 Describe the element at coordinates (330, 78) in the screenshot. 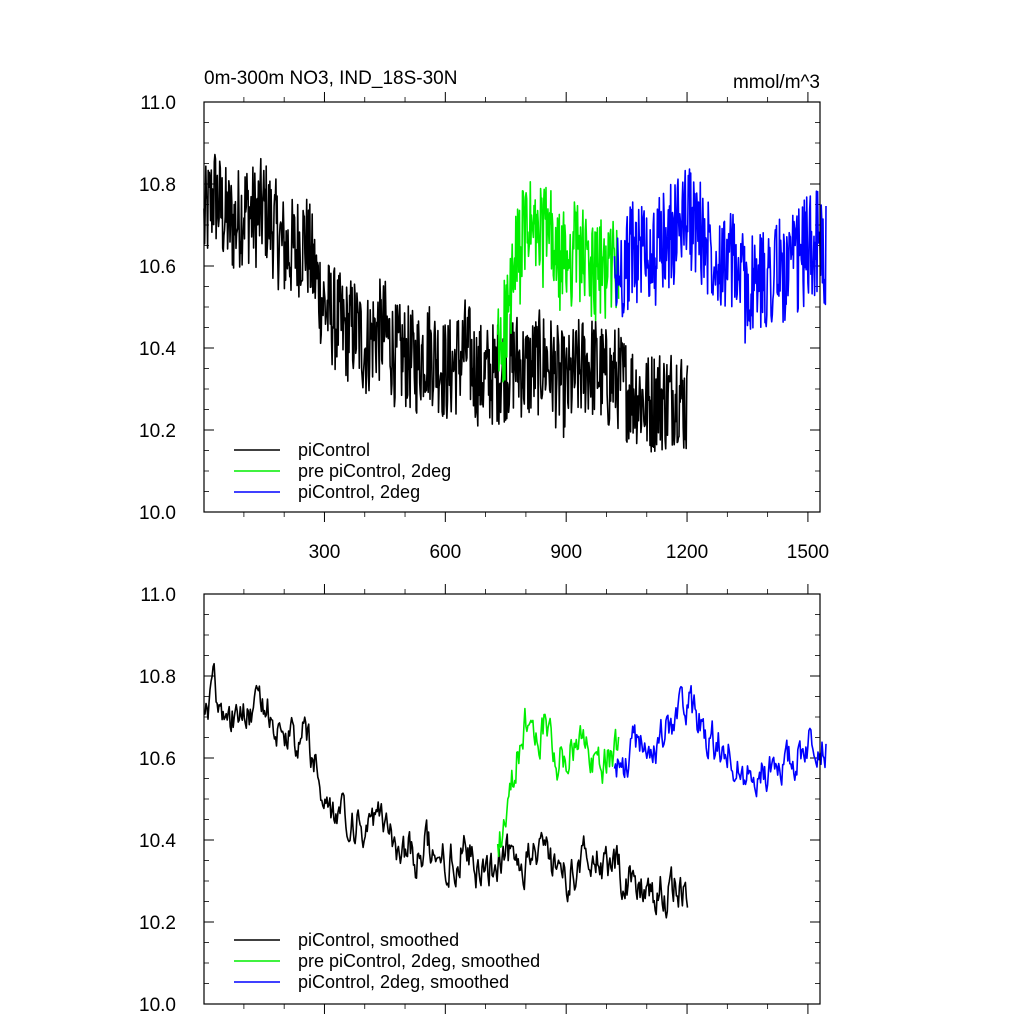

I see `chart-title: 0m-300m NO3, IND_18S-30N` at that location.